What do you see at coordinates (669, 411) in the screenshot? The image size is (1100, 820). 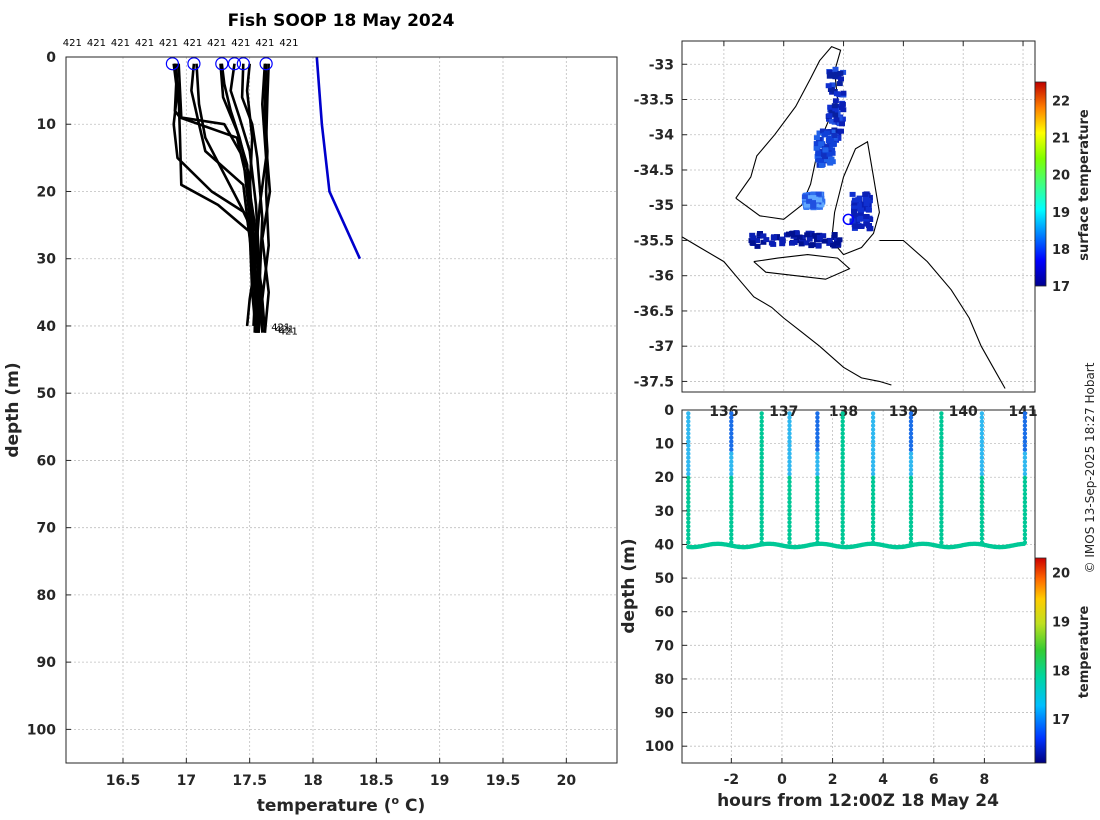 I see `ts-y-tick-label: 0` at bounding box center [669, 411].